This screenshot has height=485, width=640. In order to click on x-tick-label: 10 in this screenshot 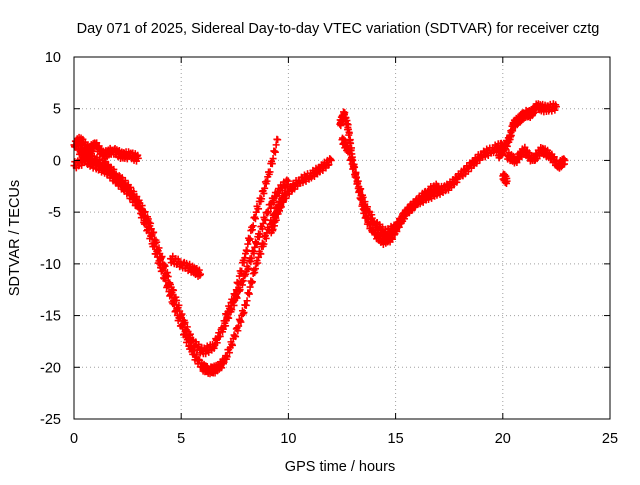, I will do `click(288, 439)`.